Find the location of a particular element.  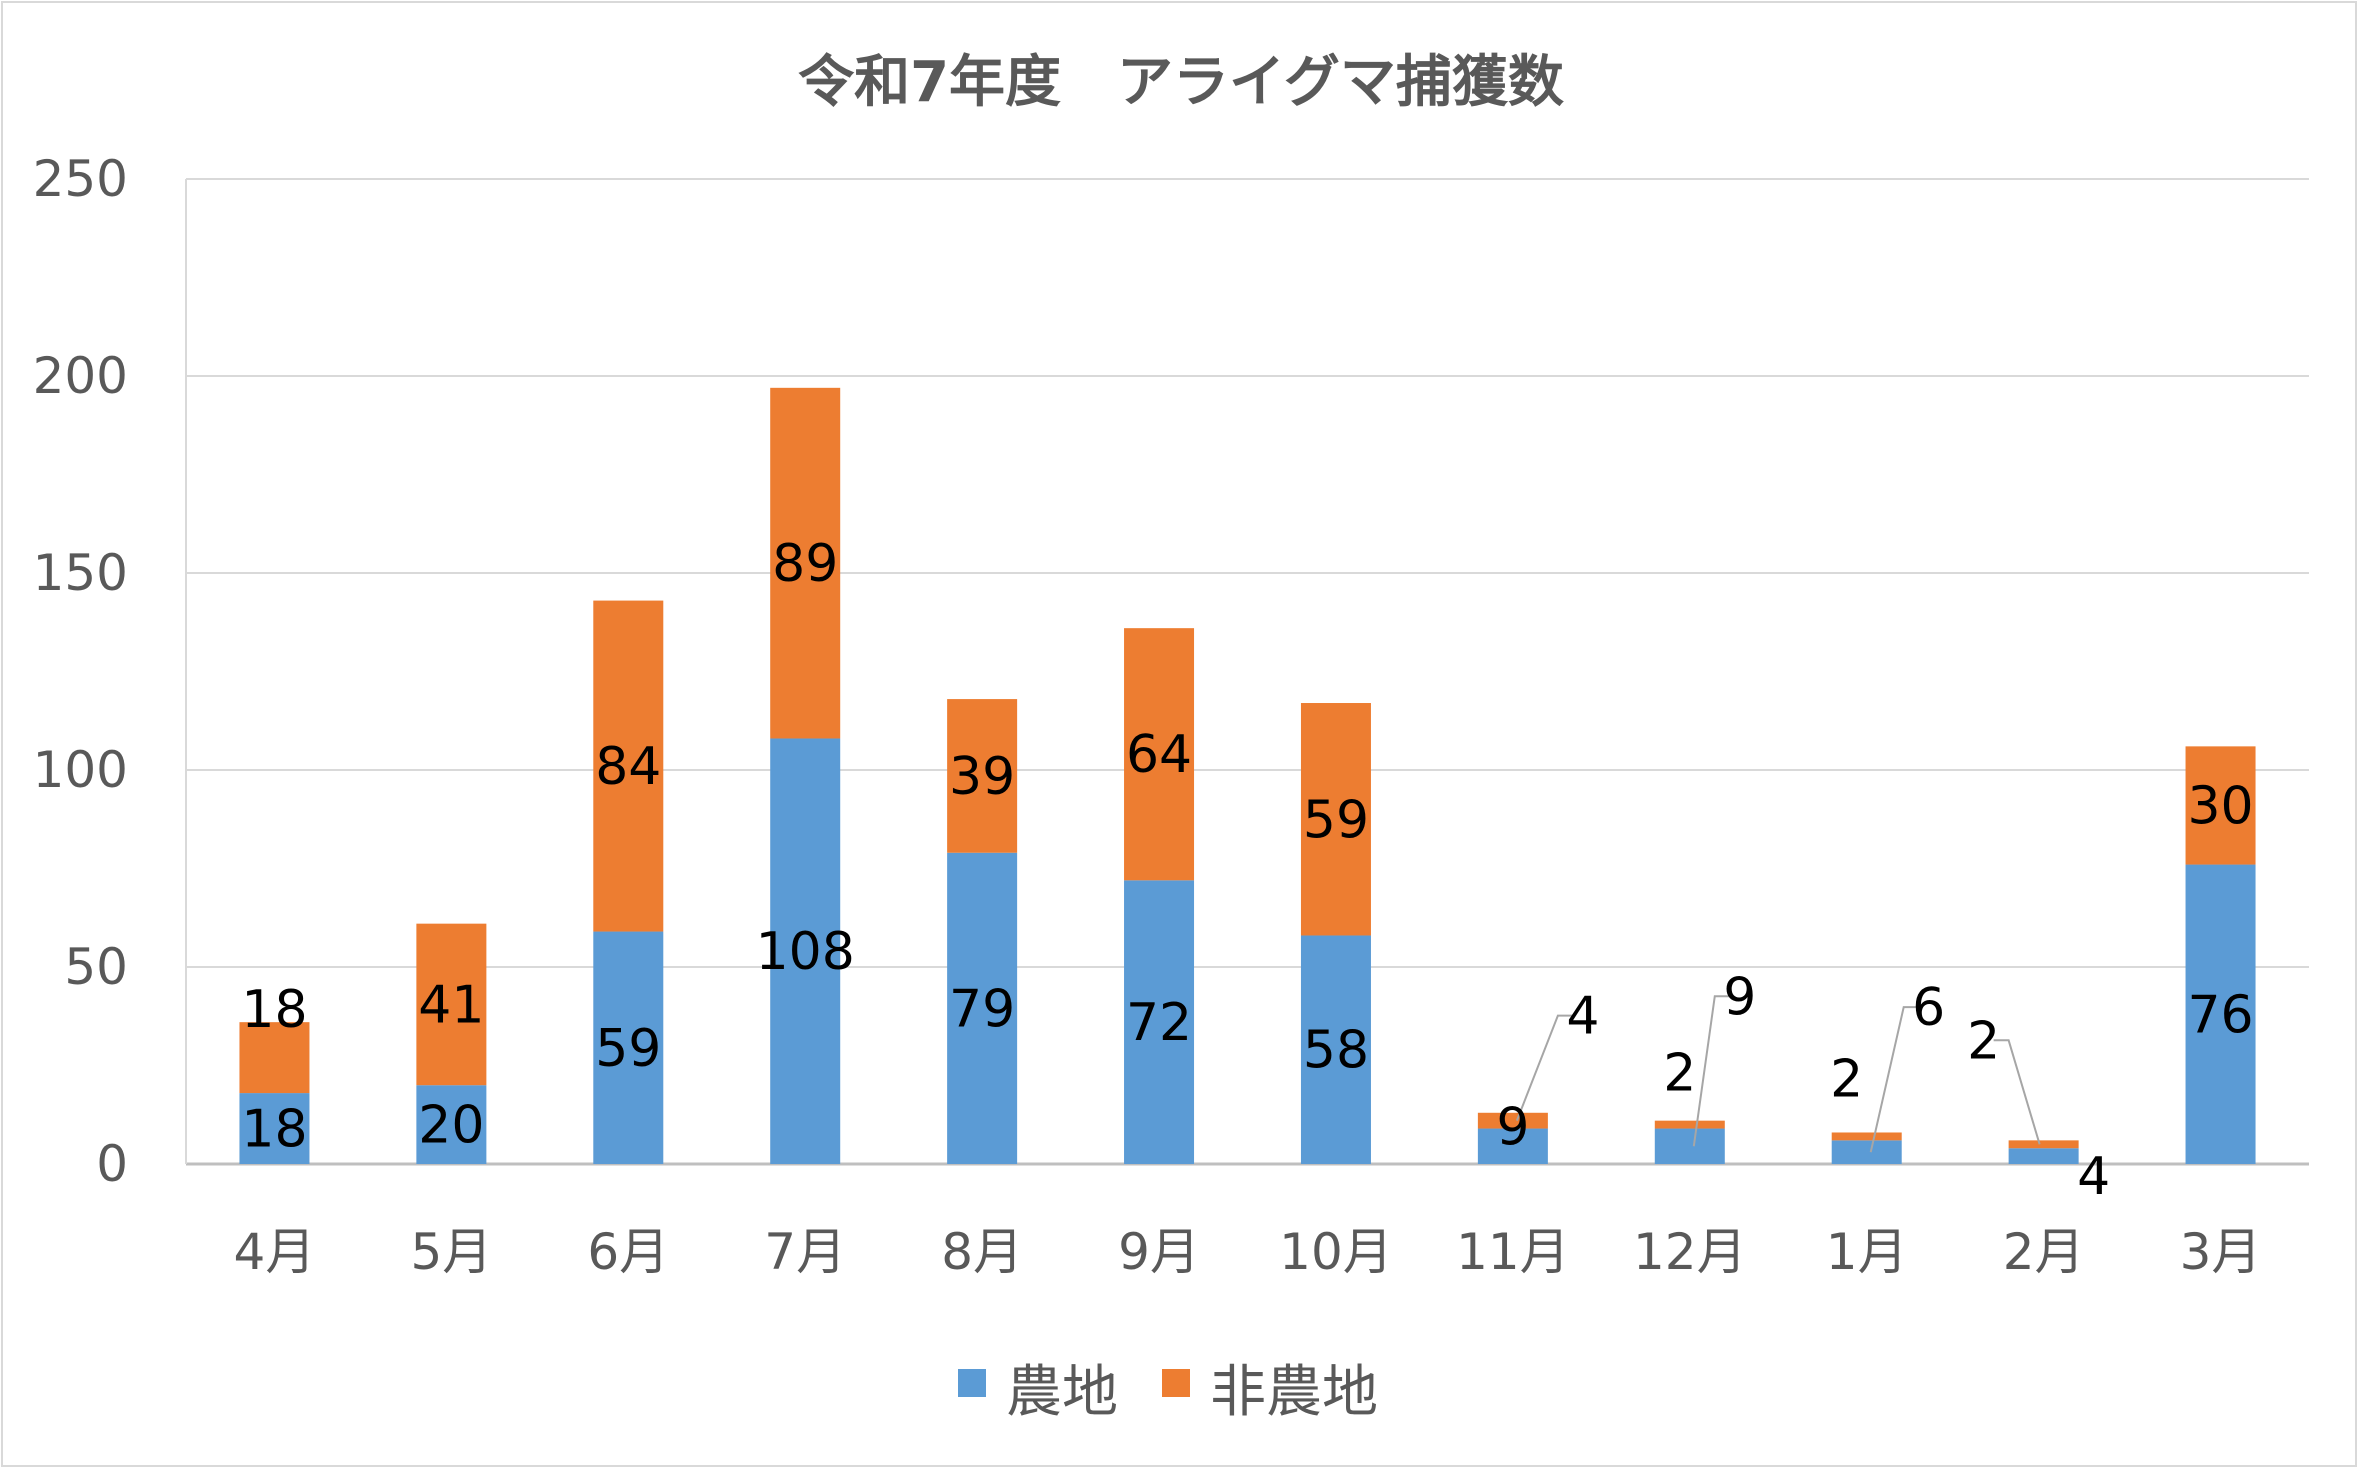

x-tick-label: 6月 is located at coordinates (628, 1252).